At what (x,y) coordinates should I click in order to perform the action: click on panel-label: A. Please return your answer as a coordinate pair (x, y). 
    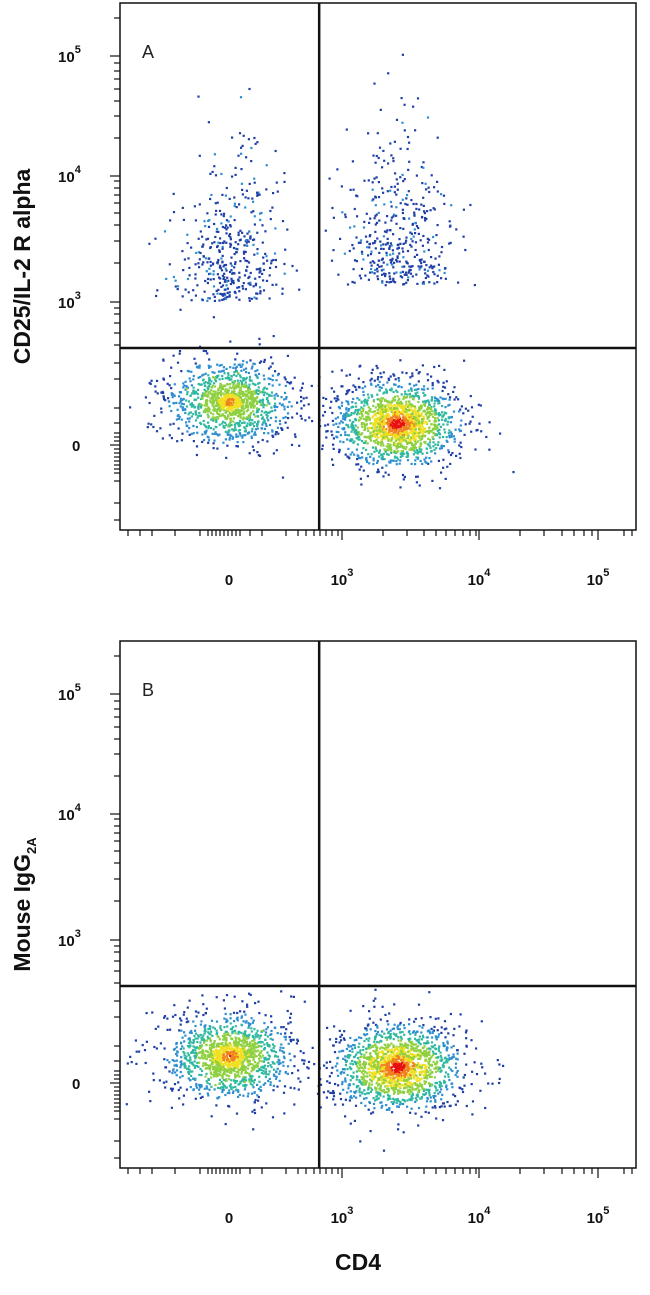
    Looking at the image, I should click on (148, 52).